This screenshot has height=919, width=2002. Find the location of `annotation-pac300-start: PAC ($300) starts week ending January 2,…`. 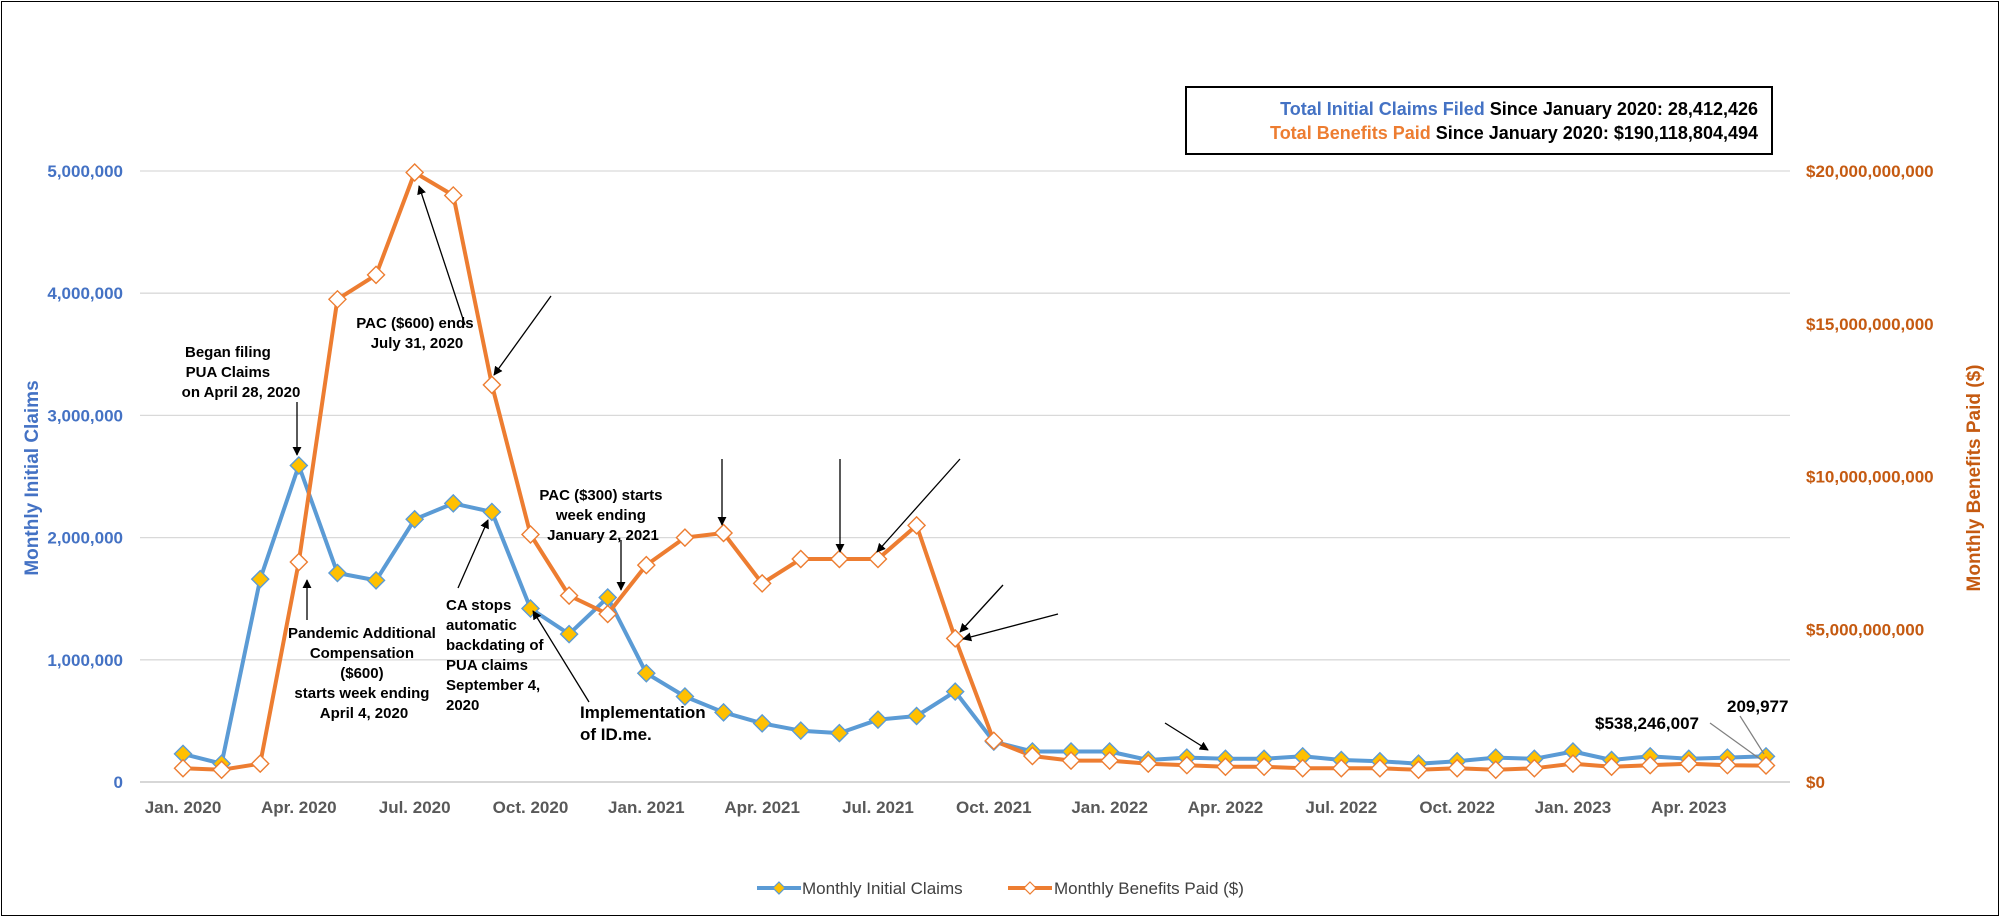

annotation-pac300-start: PAC ($300) starts week ending January 2,… is located at coordinates (602, 515).